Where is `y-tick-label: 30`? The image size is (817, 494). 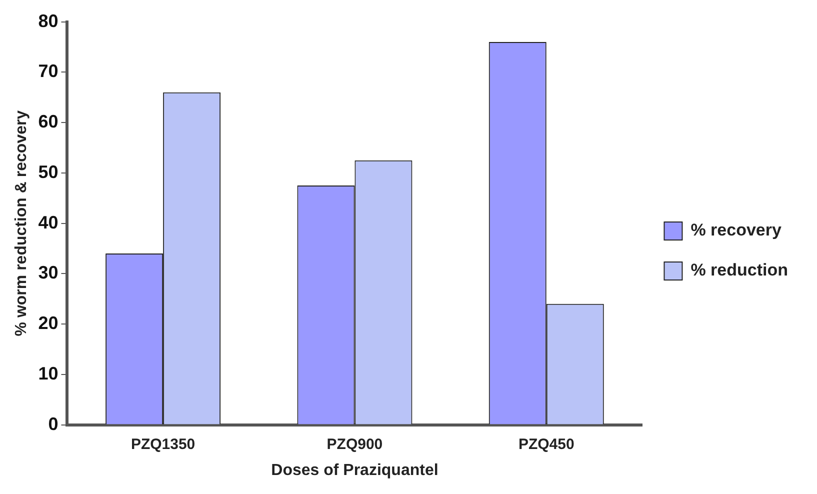
y-tick-label: 30 is located at coordinates (48, 272).